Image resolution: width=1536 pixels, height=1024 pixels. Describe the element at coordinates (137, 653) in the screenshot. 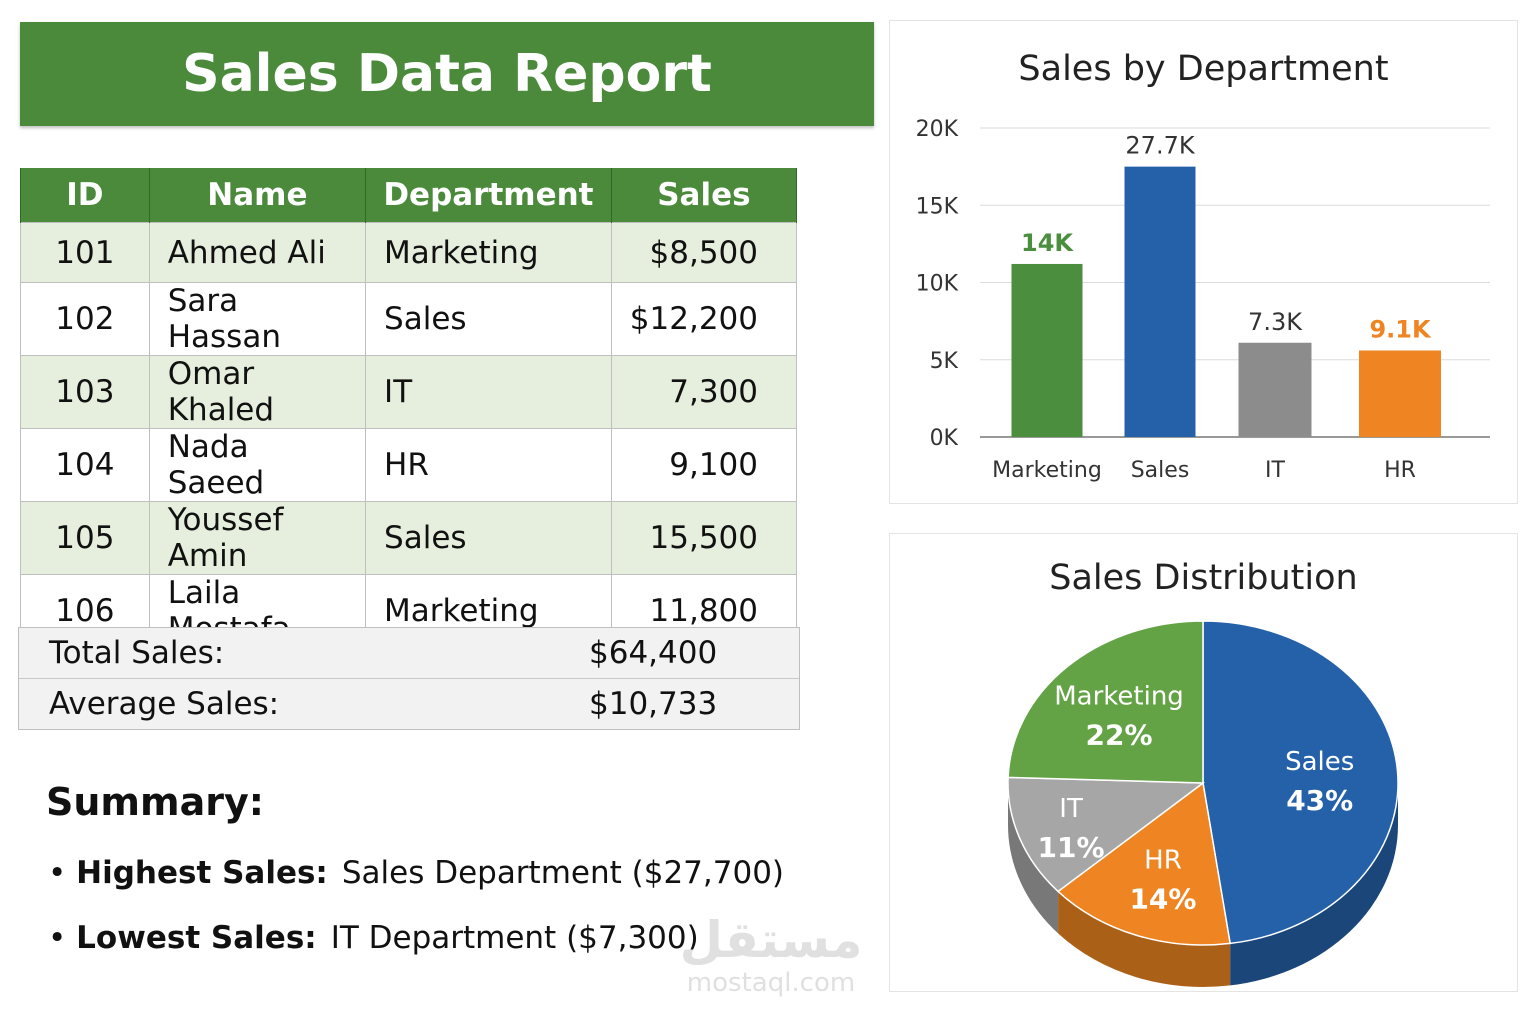

I see `total-sales-label: Total Sales:` at that location.